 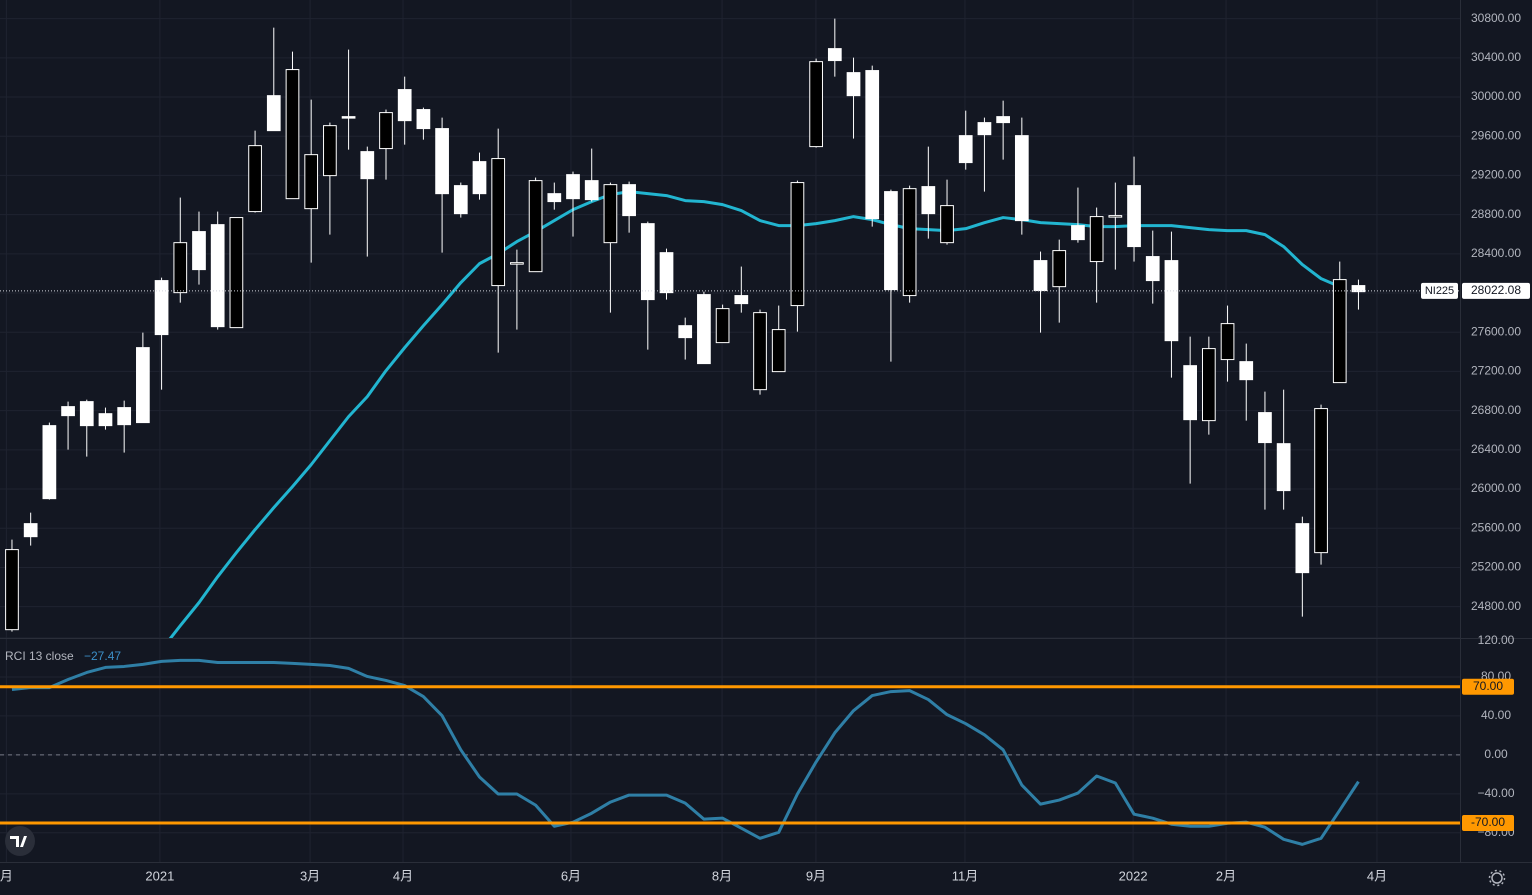 I want to click on last-price-label: 28022.08, so click(x=1496, y=290).